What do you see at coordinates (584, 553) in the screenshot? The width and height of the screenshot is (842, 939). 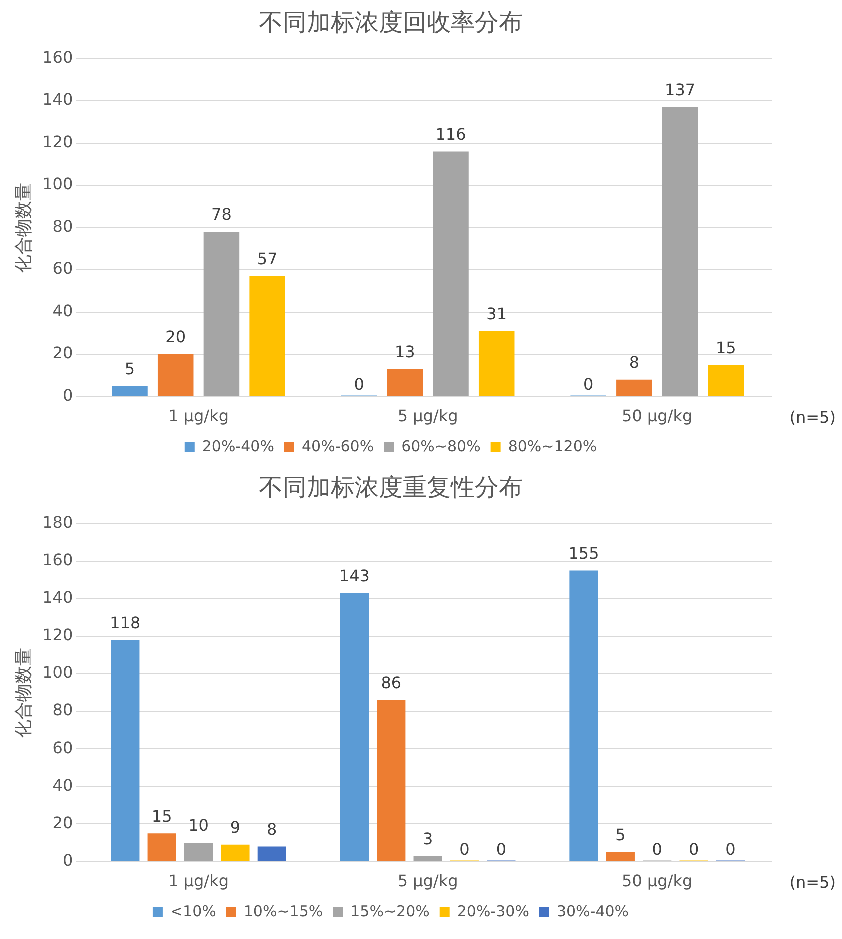 I see `data-label: 155` at bounding box center [584, 553].